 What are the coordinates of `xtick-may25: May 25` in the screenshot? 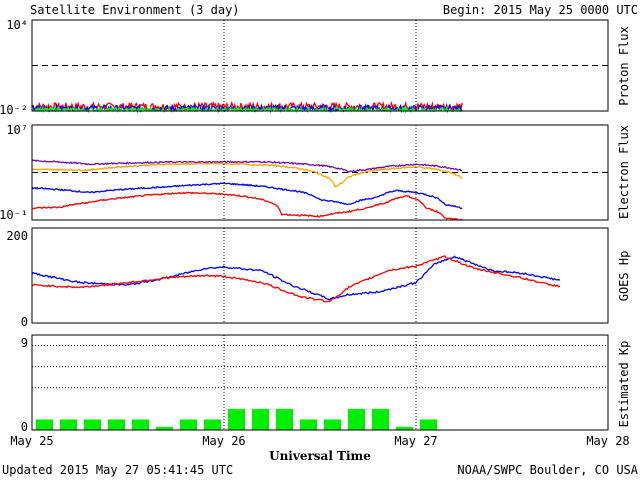 It's located at (31, 441).